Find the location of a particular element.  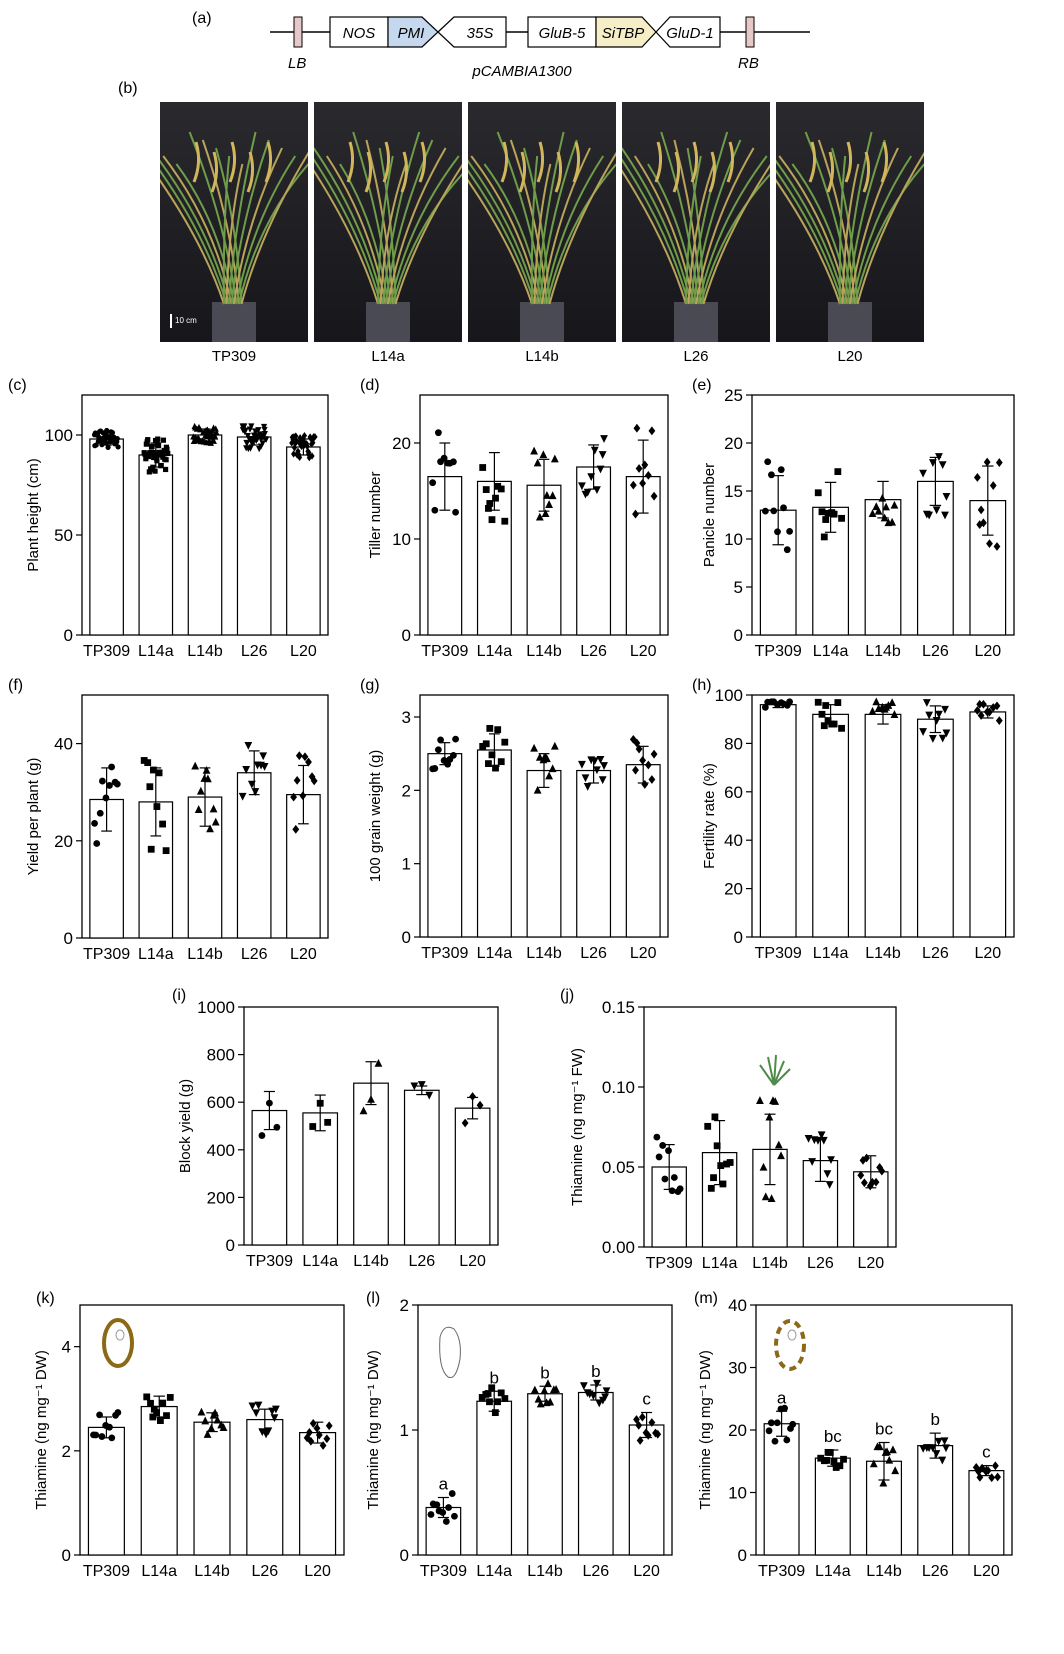

vector-label: pCAMBIA1300 is located at coordinates (521, 71).